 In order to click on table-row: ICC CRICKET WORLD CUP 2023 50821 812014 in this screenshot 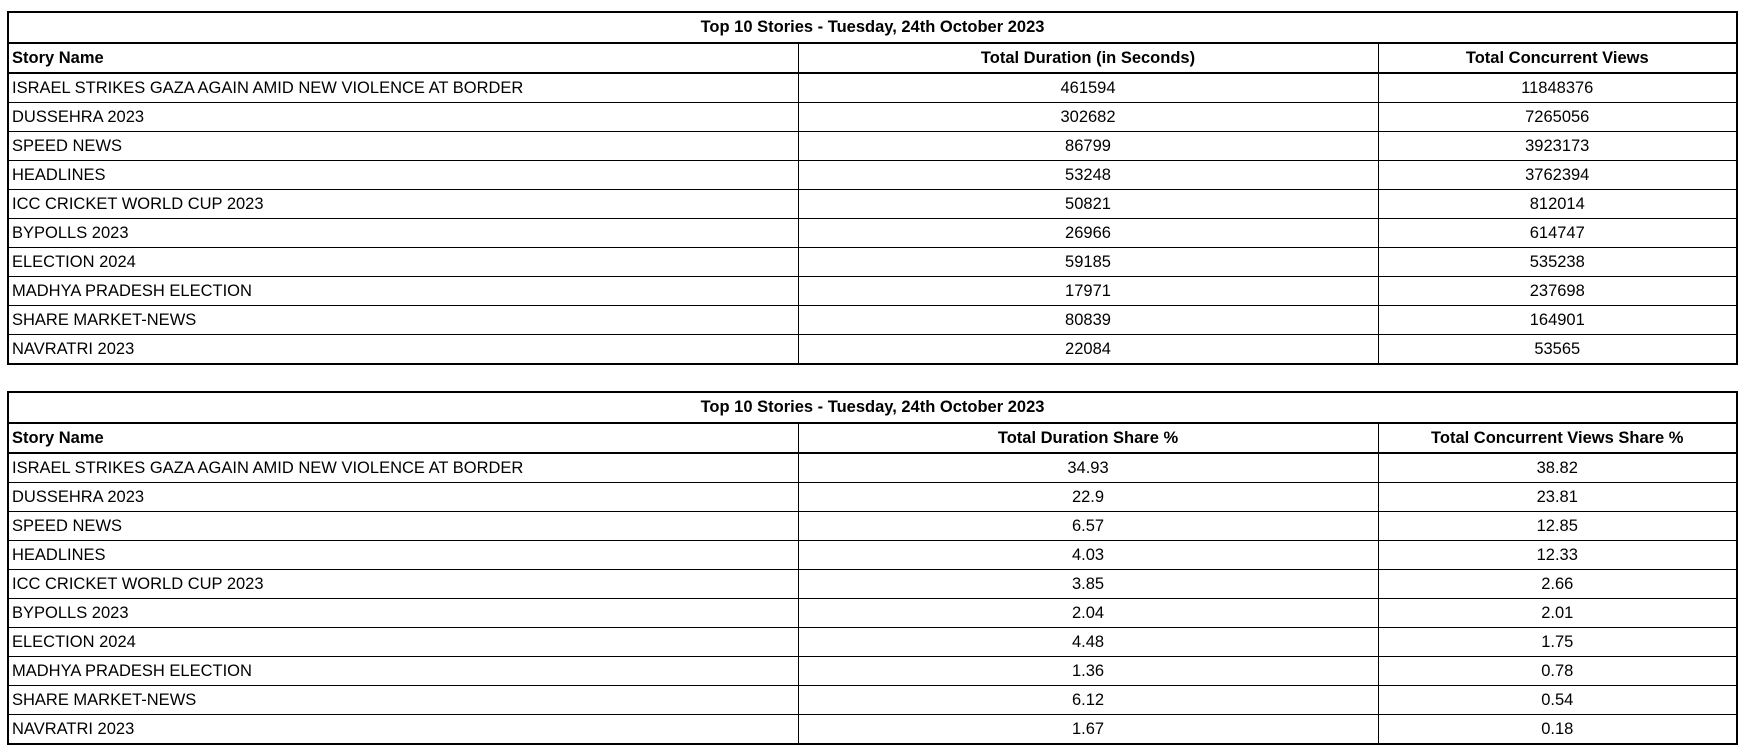, I will do `click(872, 204)`.